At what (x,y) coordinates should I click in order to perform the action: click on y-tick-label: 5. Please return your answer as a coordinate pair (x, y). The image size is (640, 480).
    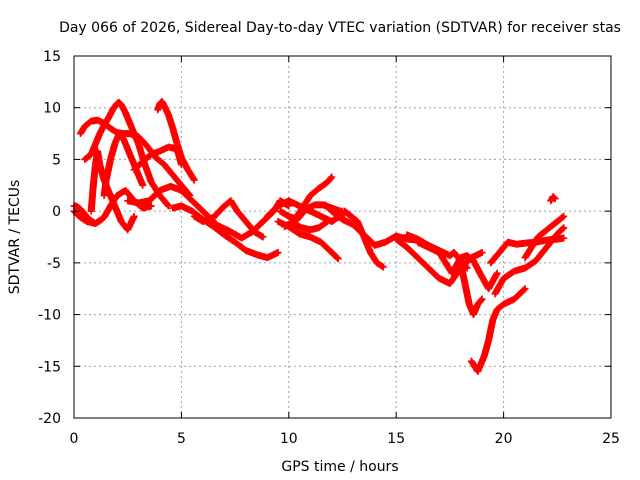
    Looking at the image, I should click on (56, 160).